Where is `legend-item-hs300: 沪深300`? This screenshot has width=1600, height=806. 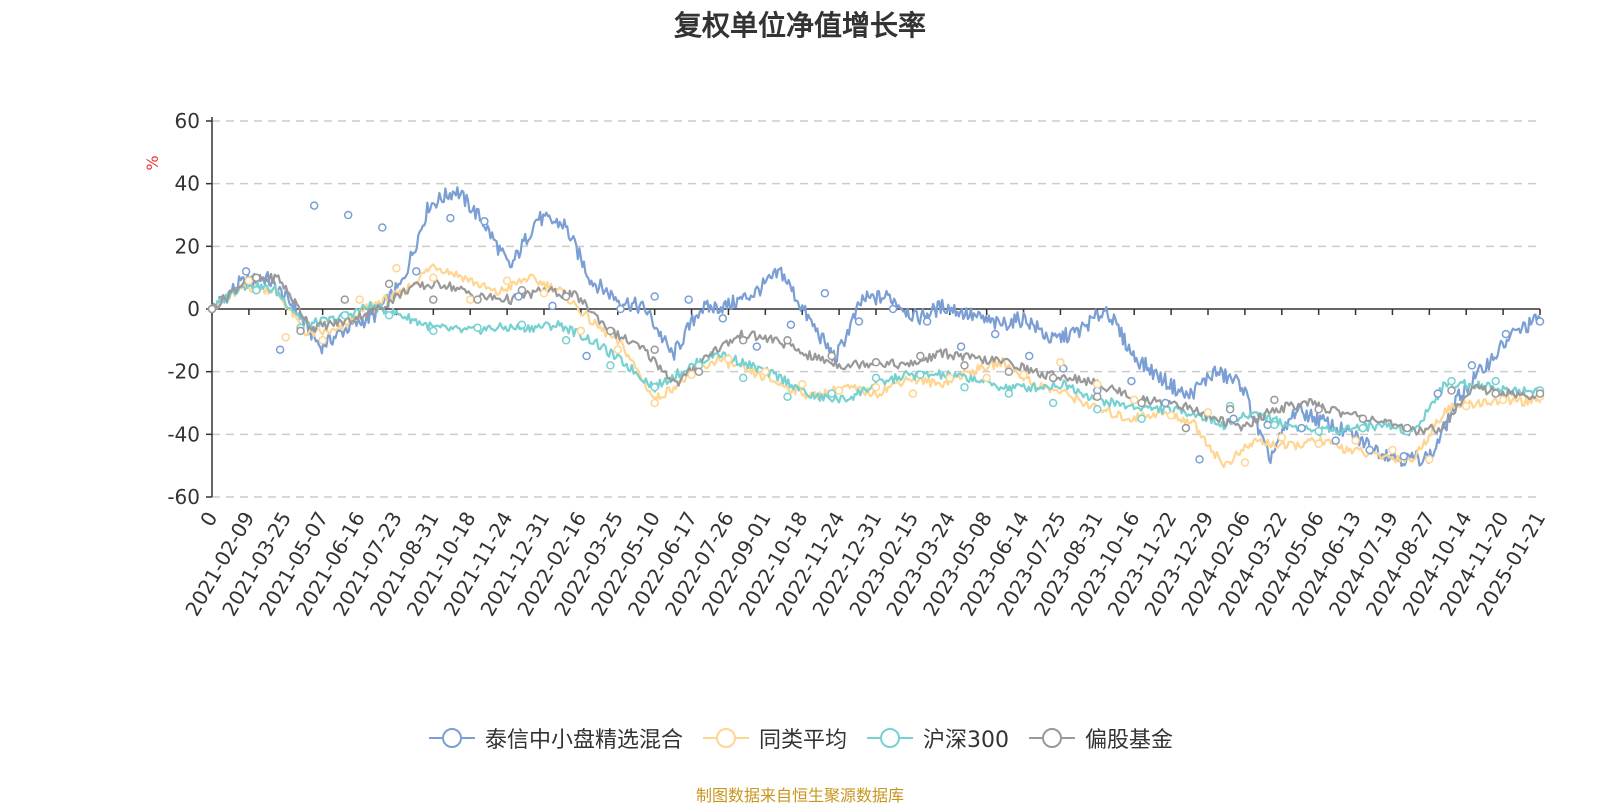
legend-item-hs300: 沪深300 is located at coordinates (937, 738).